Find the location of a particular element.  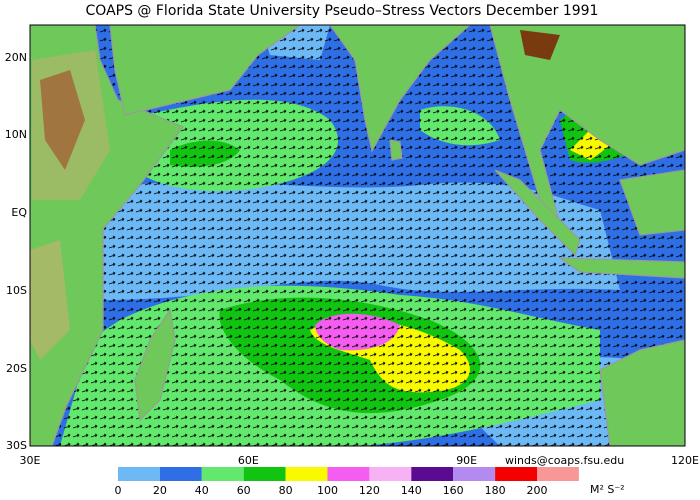

legend-tick-label: 0 is located at coordinates (118, 490).